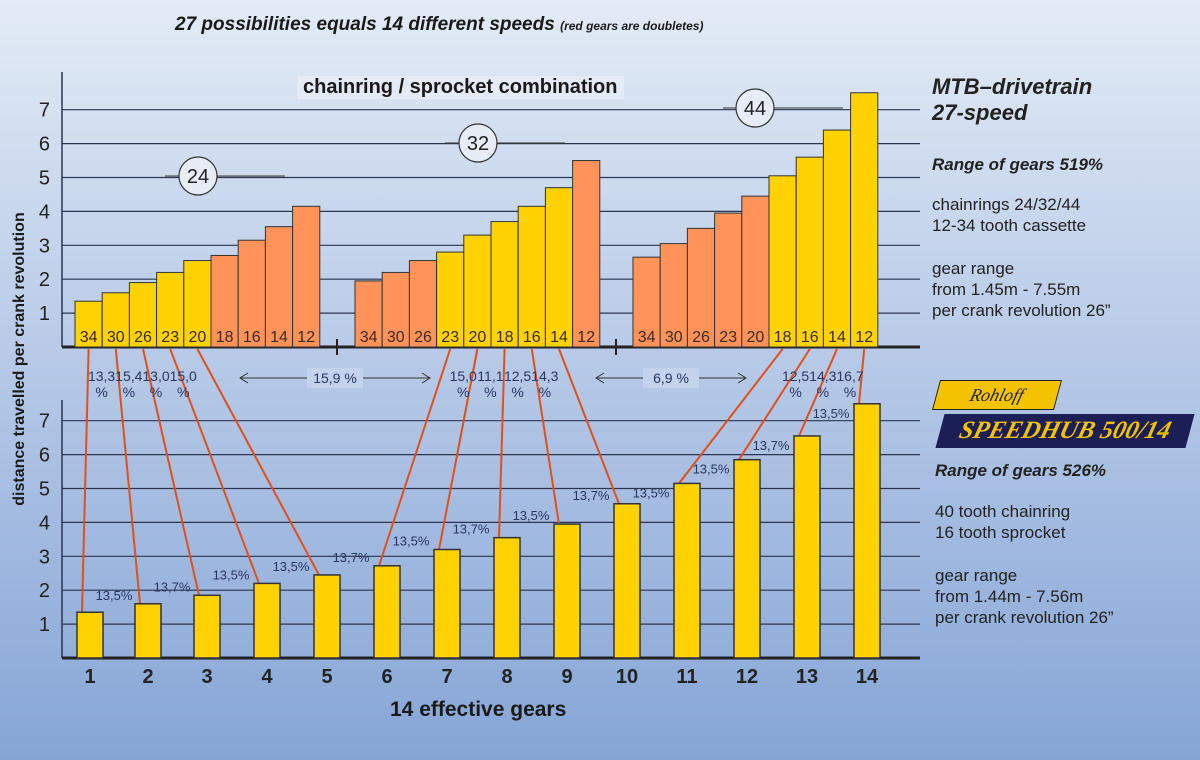 The image size is (1200, 760). I want to click on hub-range: Range of gears 526%, so click(1021, 470).